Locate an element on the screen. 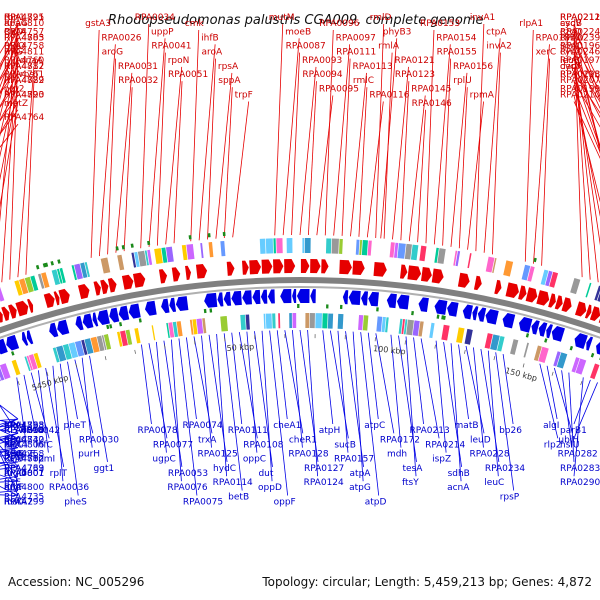 This screenshot has height=600, width=600. gene-label: RPA4787 is located at coordinates (24, 67).